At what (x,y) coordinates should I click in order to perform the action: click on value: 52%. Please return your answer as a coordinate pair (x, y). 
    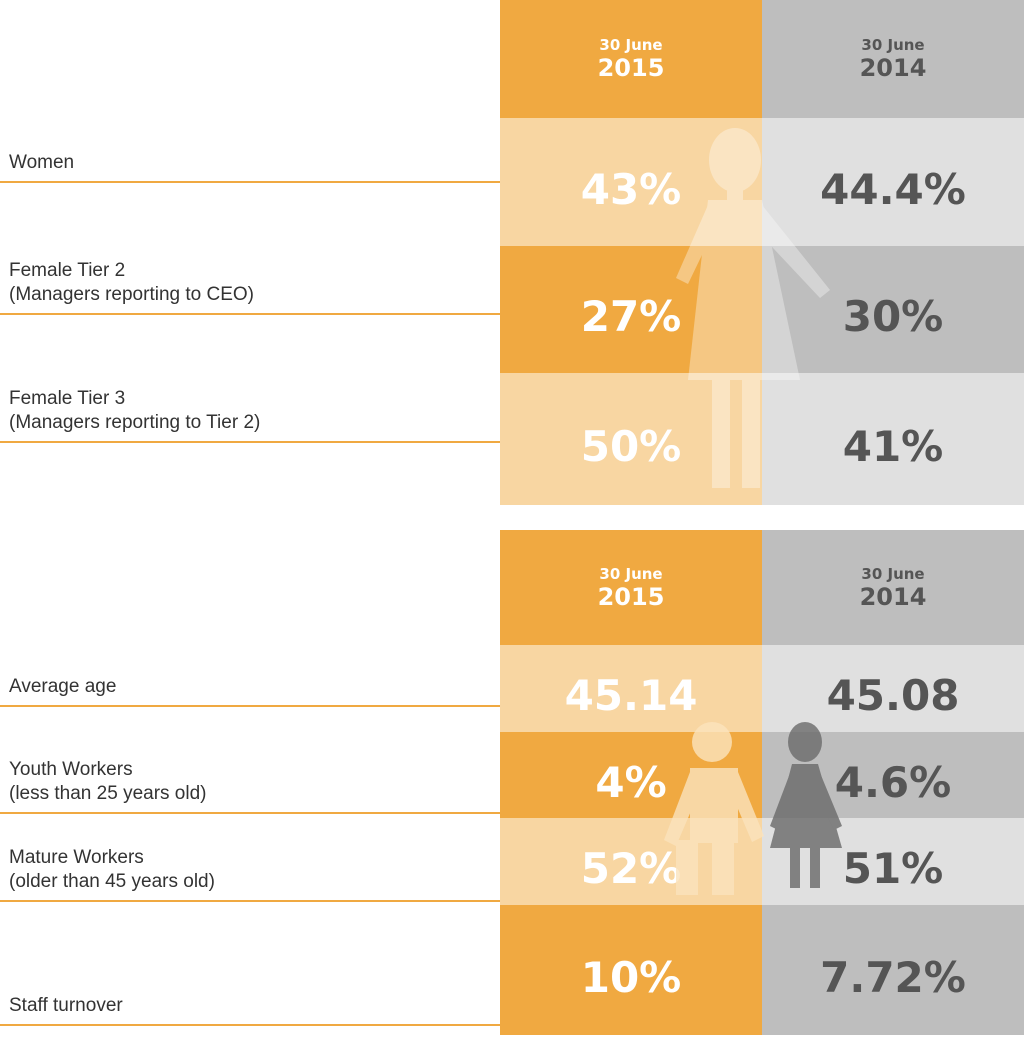
    Looking at the image, I should click on (631, 868).